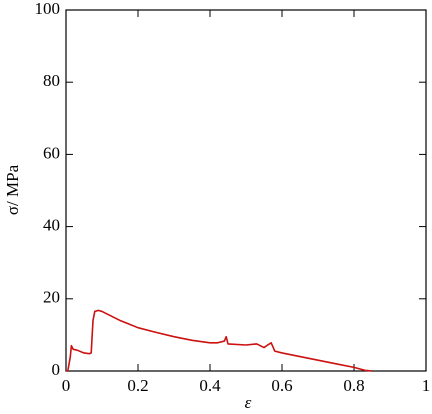  What do you see at coordinates (219, 340) in the screenshot?
I see `data-line` at bounding box center [219, 340].